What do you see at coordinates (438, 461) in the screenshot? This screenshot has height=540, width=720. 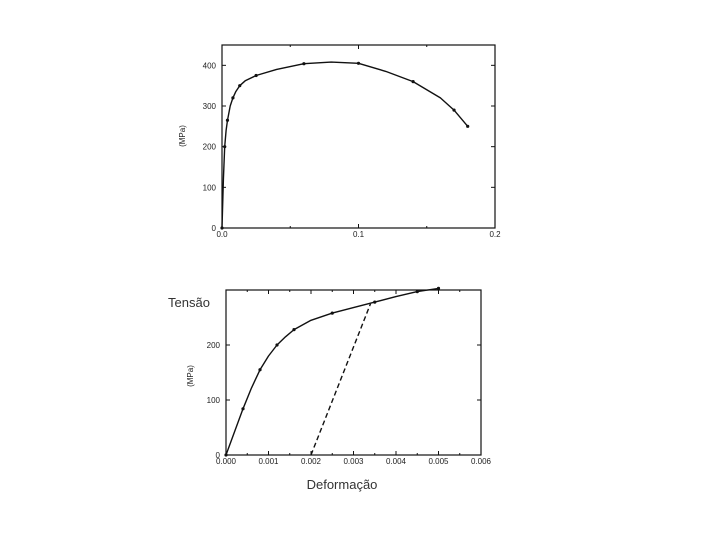 I see `x-tick-label: 0.005` at bounding box center [438, 461].